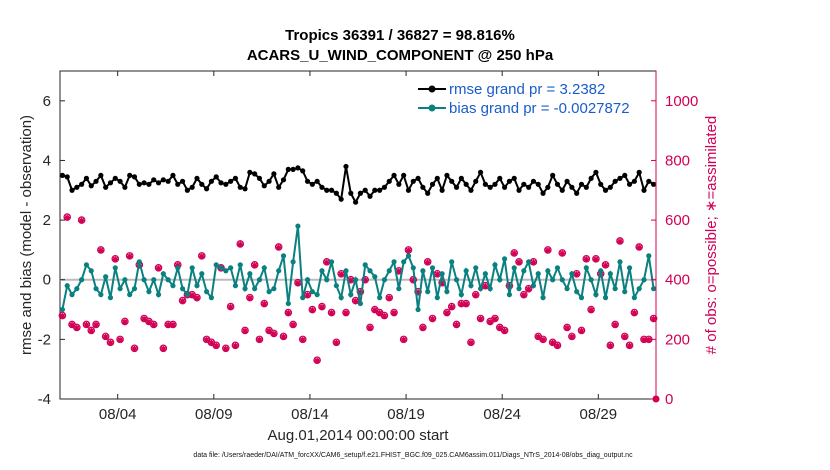  I want to click on y-tick-label: -4, so click(44, 399).